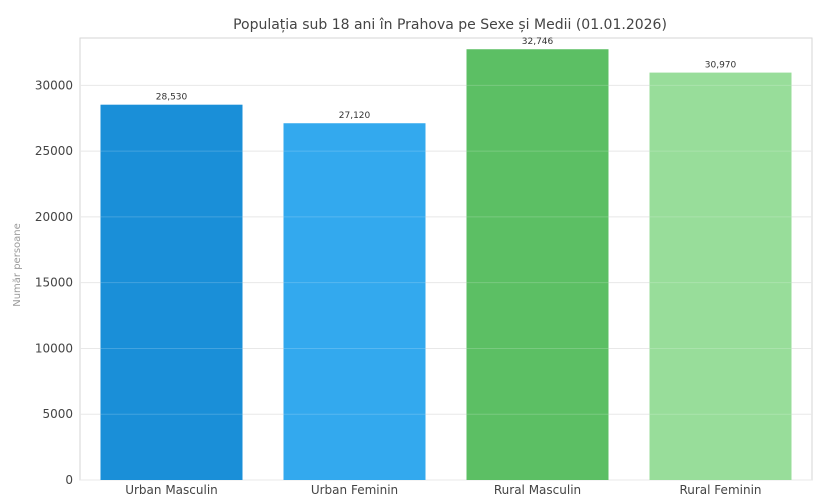  I want to click on x-category-label: Rural Feminin, so click(720, 490).